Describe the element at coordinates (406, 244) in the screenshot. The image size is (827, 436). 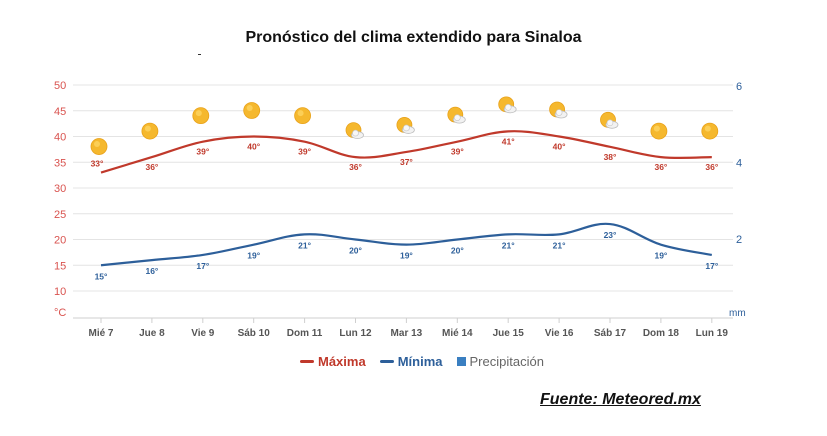
I see `min-temp-line` at that location.